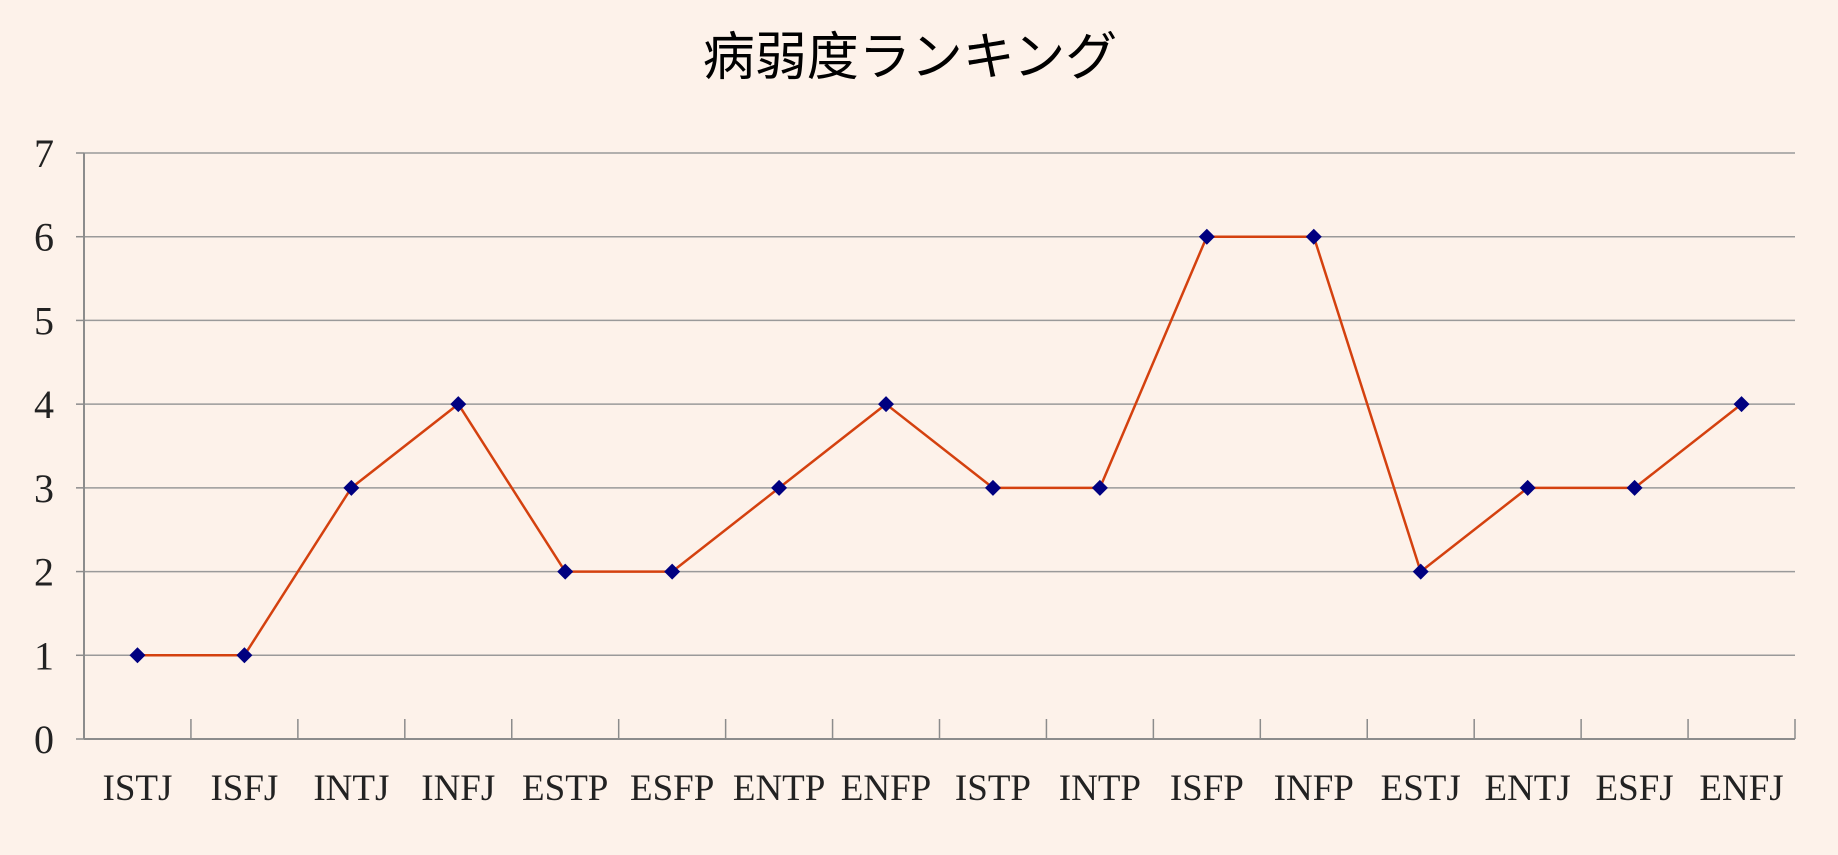 The width and height of the screenshot is (1838, 855). I want to click on x-tick-label: ENFP, so click(886, 788).